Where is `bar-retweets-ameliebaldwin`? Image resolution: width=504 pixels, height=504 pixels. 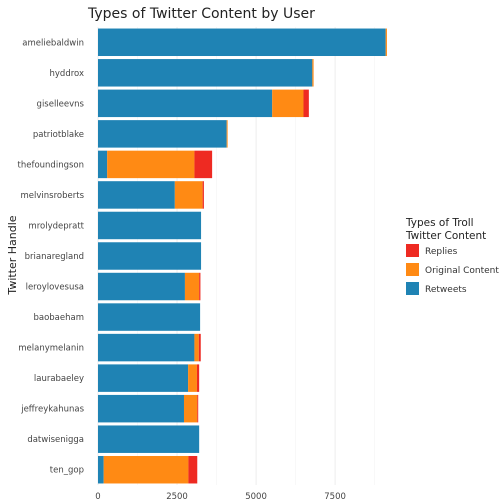 bar-retweets-ameliebaldwin is located at coordinates (242, 42).